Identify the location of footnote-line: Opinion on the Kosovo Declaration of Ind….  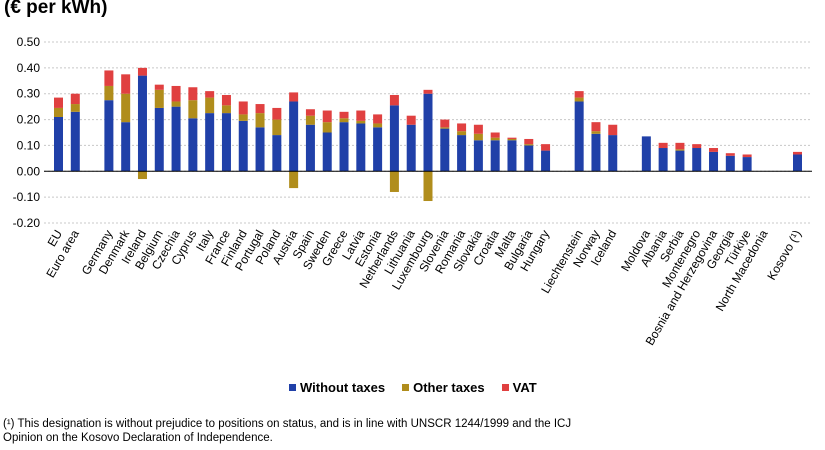
(138, 438).